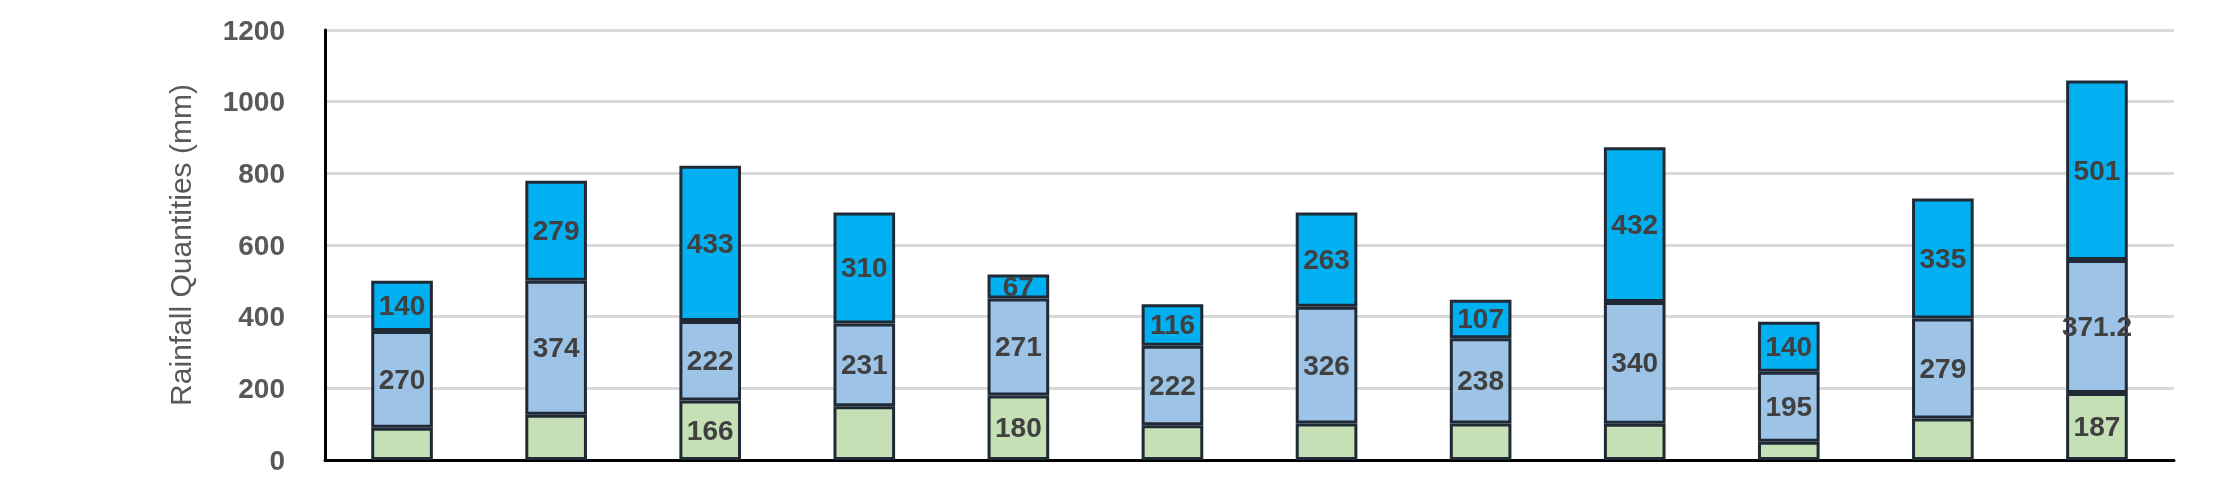  I want to click on y-axis-title: Rainfall Quantities (mm), so click(180, 245).